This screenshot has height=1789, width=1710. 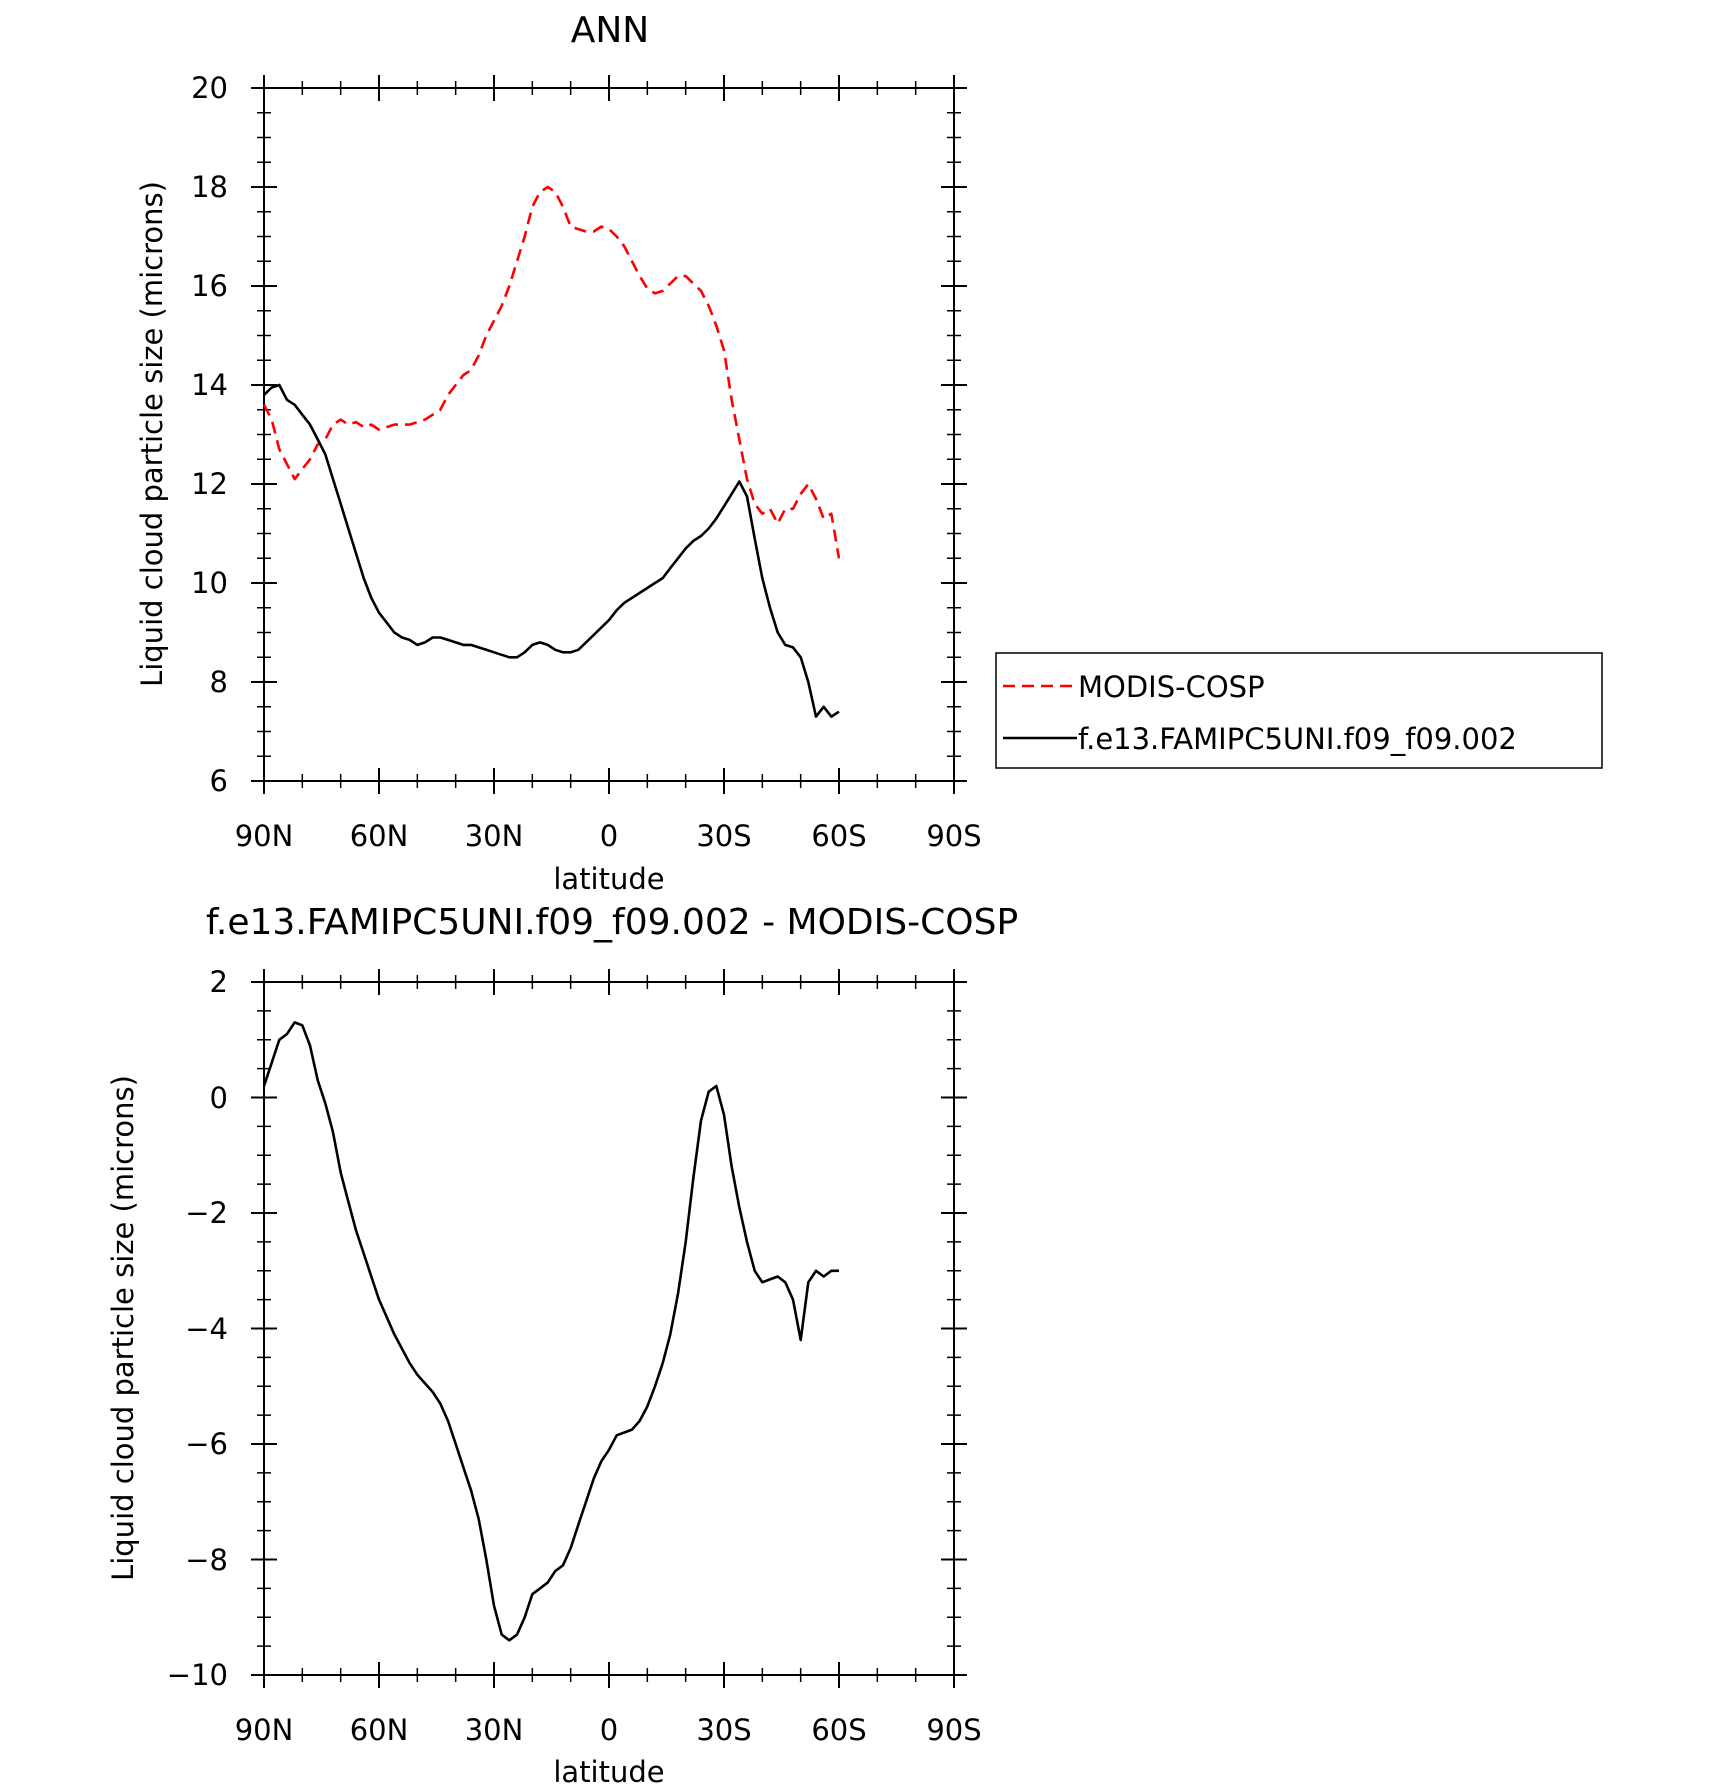 What do you see at coordinates (219, 982) in the screenshot?
I see `bottom-y-tick-label: 2` at bounding box center [219, 982].